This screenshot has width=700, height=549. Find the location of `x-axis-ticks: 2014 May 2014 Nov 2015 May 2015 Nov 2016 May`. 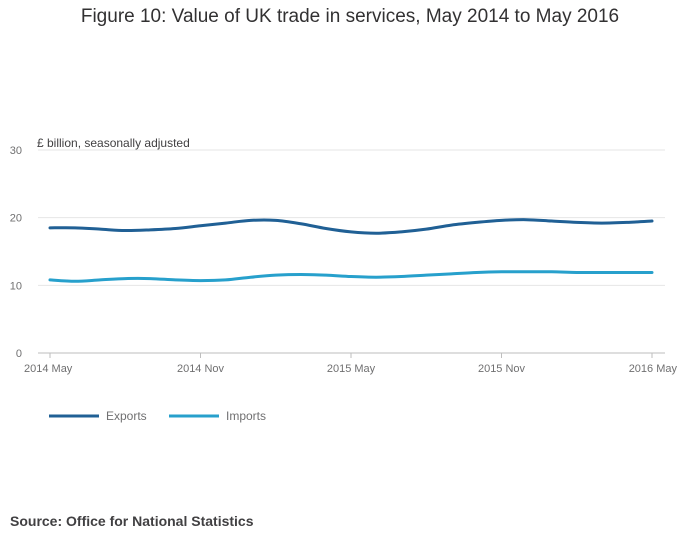

x-axis-ticks: 2014 May 2014 Nov 2015 May 2015 Nov 2016 May is located at coordinates (350, 364).